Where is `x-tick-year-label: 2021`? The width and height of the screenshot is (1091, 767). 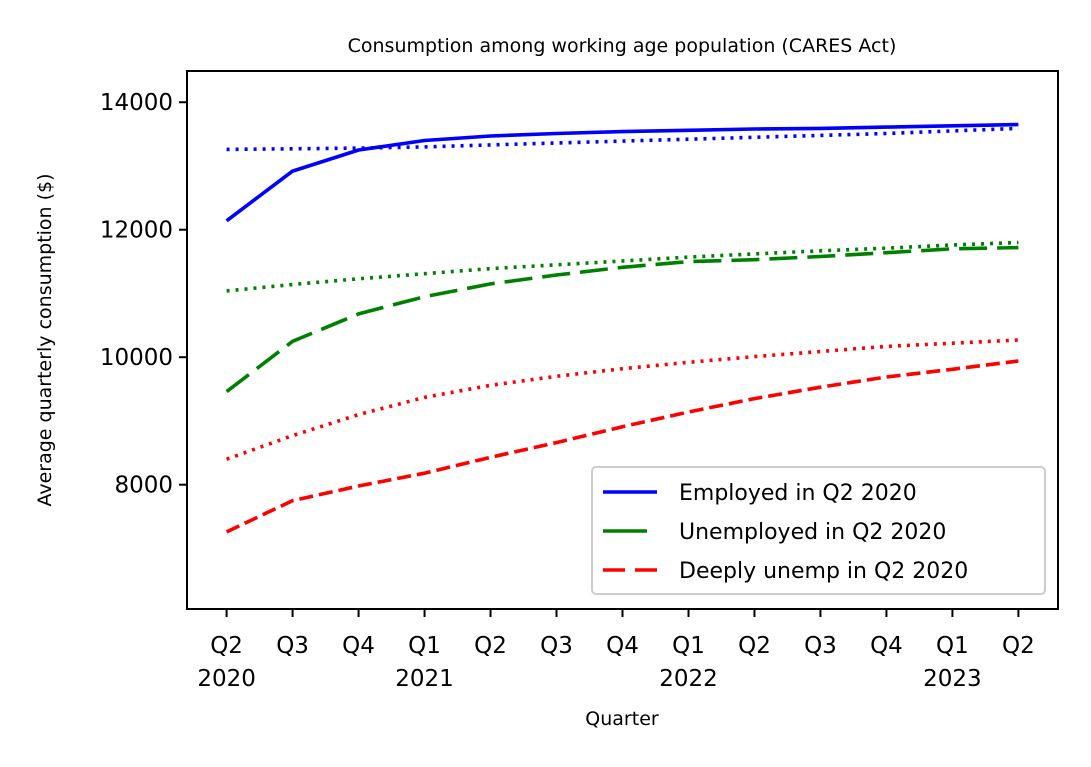 x-tick-year-label: 2021 is located at coordinates (424, 679).